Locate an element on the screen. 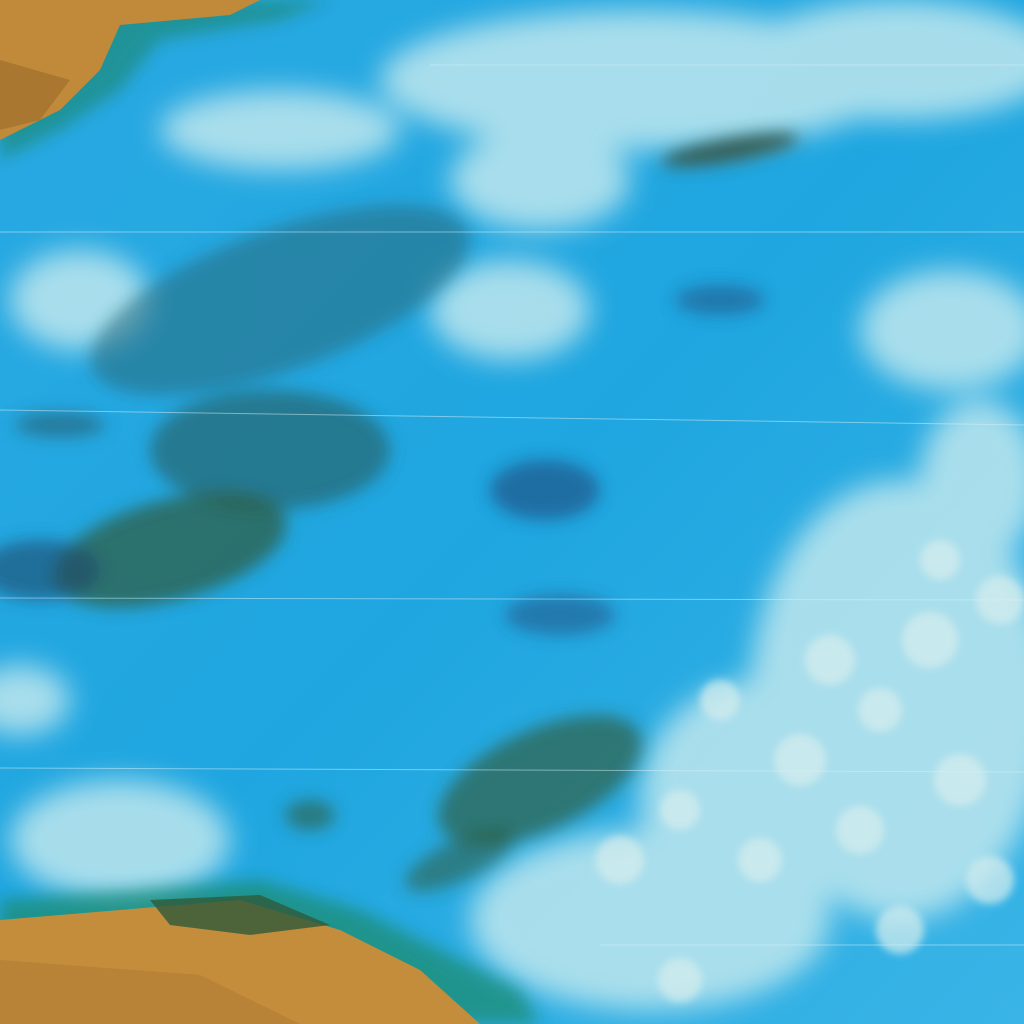 The image size is (1024, 1024). land-northwest is located at coordinates (165, 80).